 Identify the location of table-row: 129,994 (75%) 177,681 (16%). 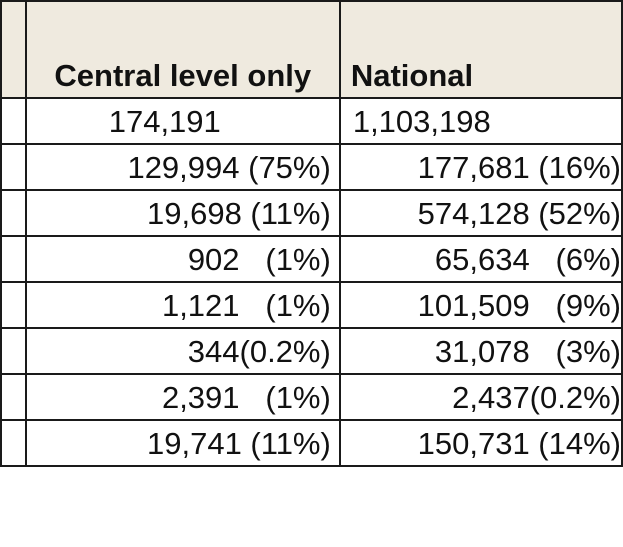
(311, 167).